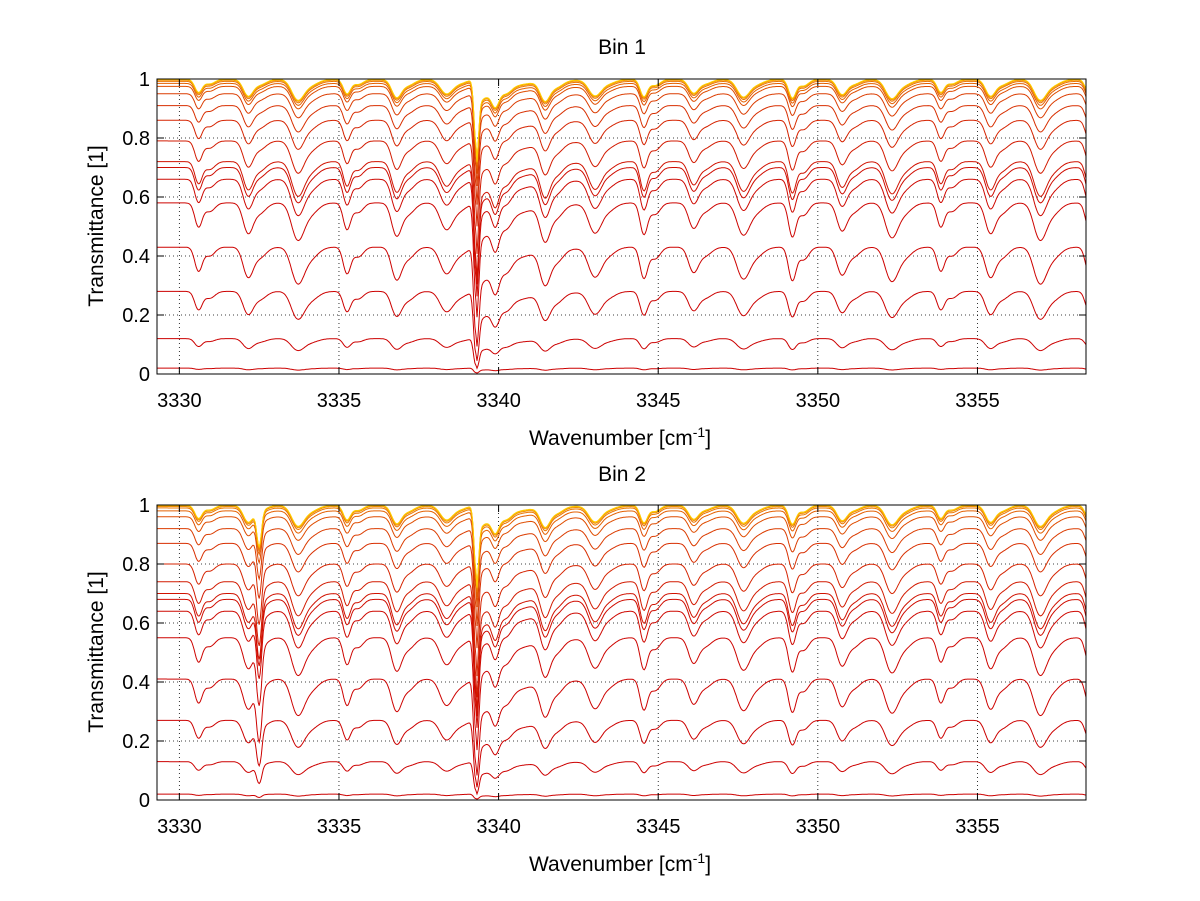  Describe the element at coordinates (96, 651) in the screenshot. I see `bin-2-ylabel: Transmittance [1]` at that location.